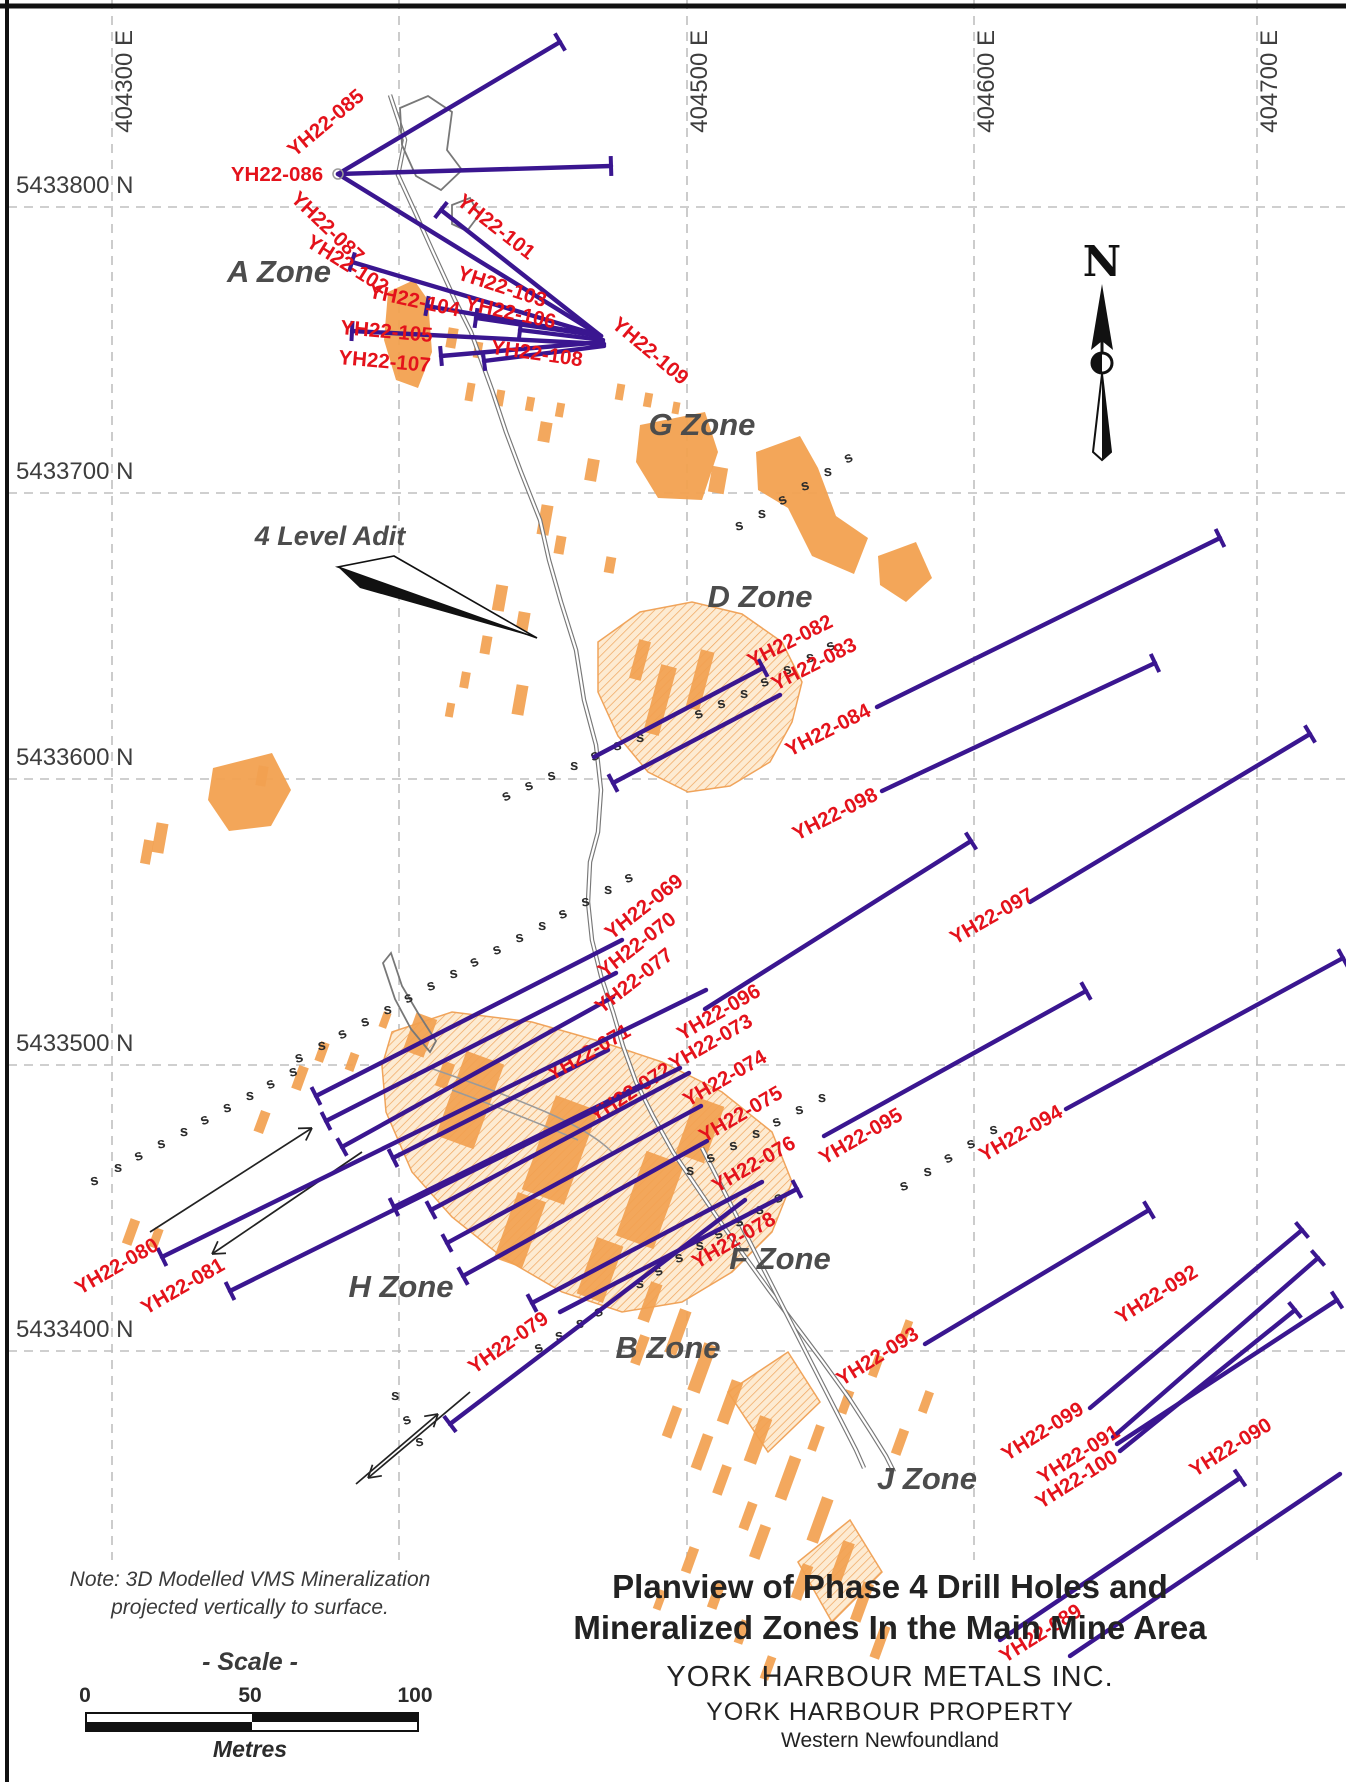 The height and width of the screenshot is (1782, 1346). Describe the element at coordinates (74, 185) in the screenshot. I see `northing-label: 5433800 N` at that location.